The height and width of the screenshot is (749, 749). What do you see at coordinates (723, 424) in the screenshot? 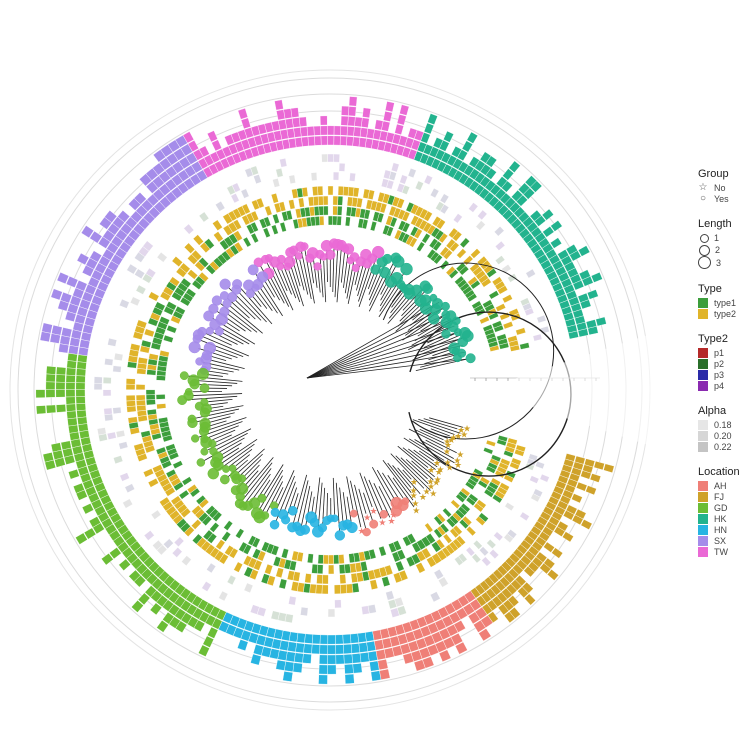
I see `legend-label: 0.18` at bounding box center [723, 424].